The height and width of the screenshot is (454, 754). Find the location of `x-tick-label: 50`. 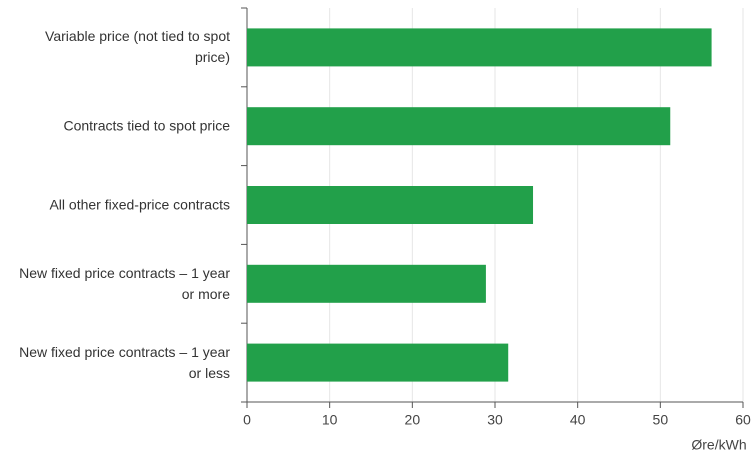

x-tick-label: 50 is located at coordinates (661, 420).